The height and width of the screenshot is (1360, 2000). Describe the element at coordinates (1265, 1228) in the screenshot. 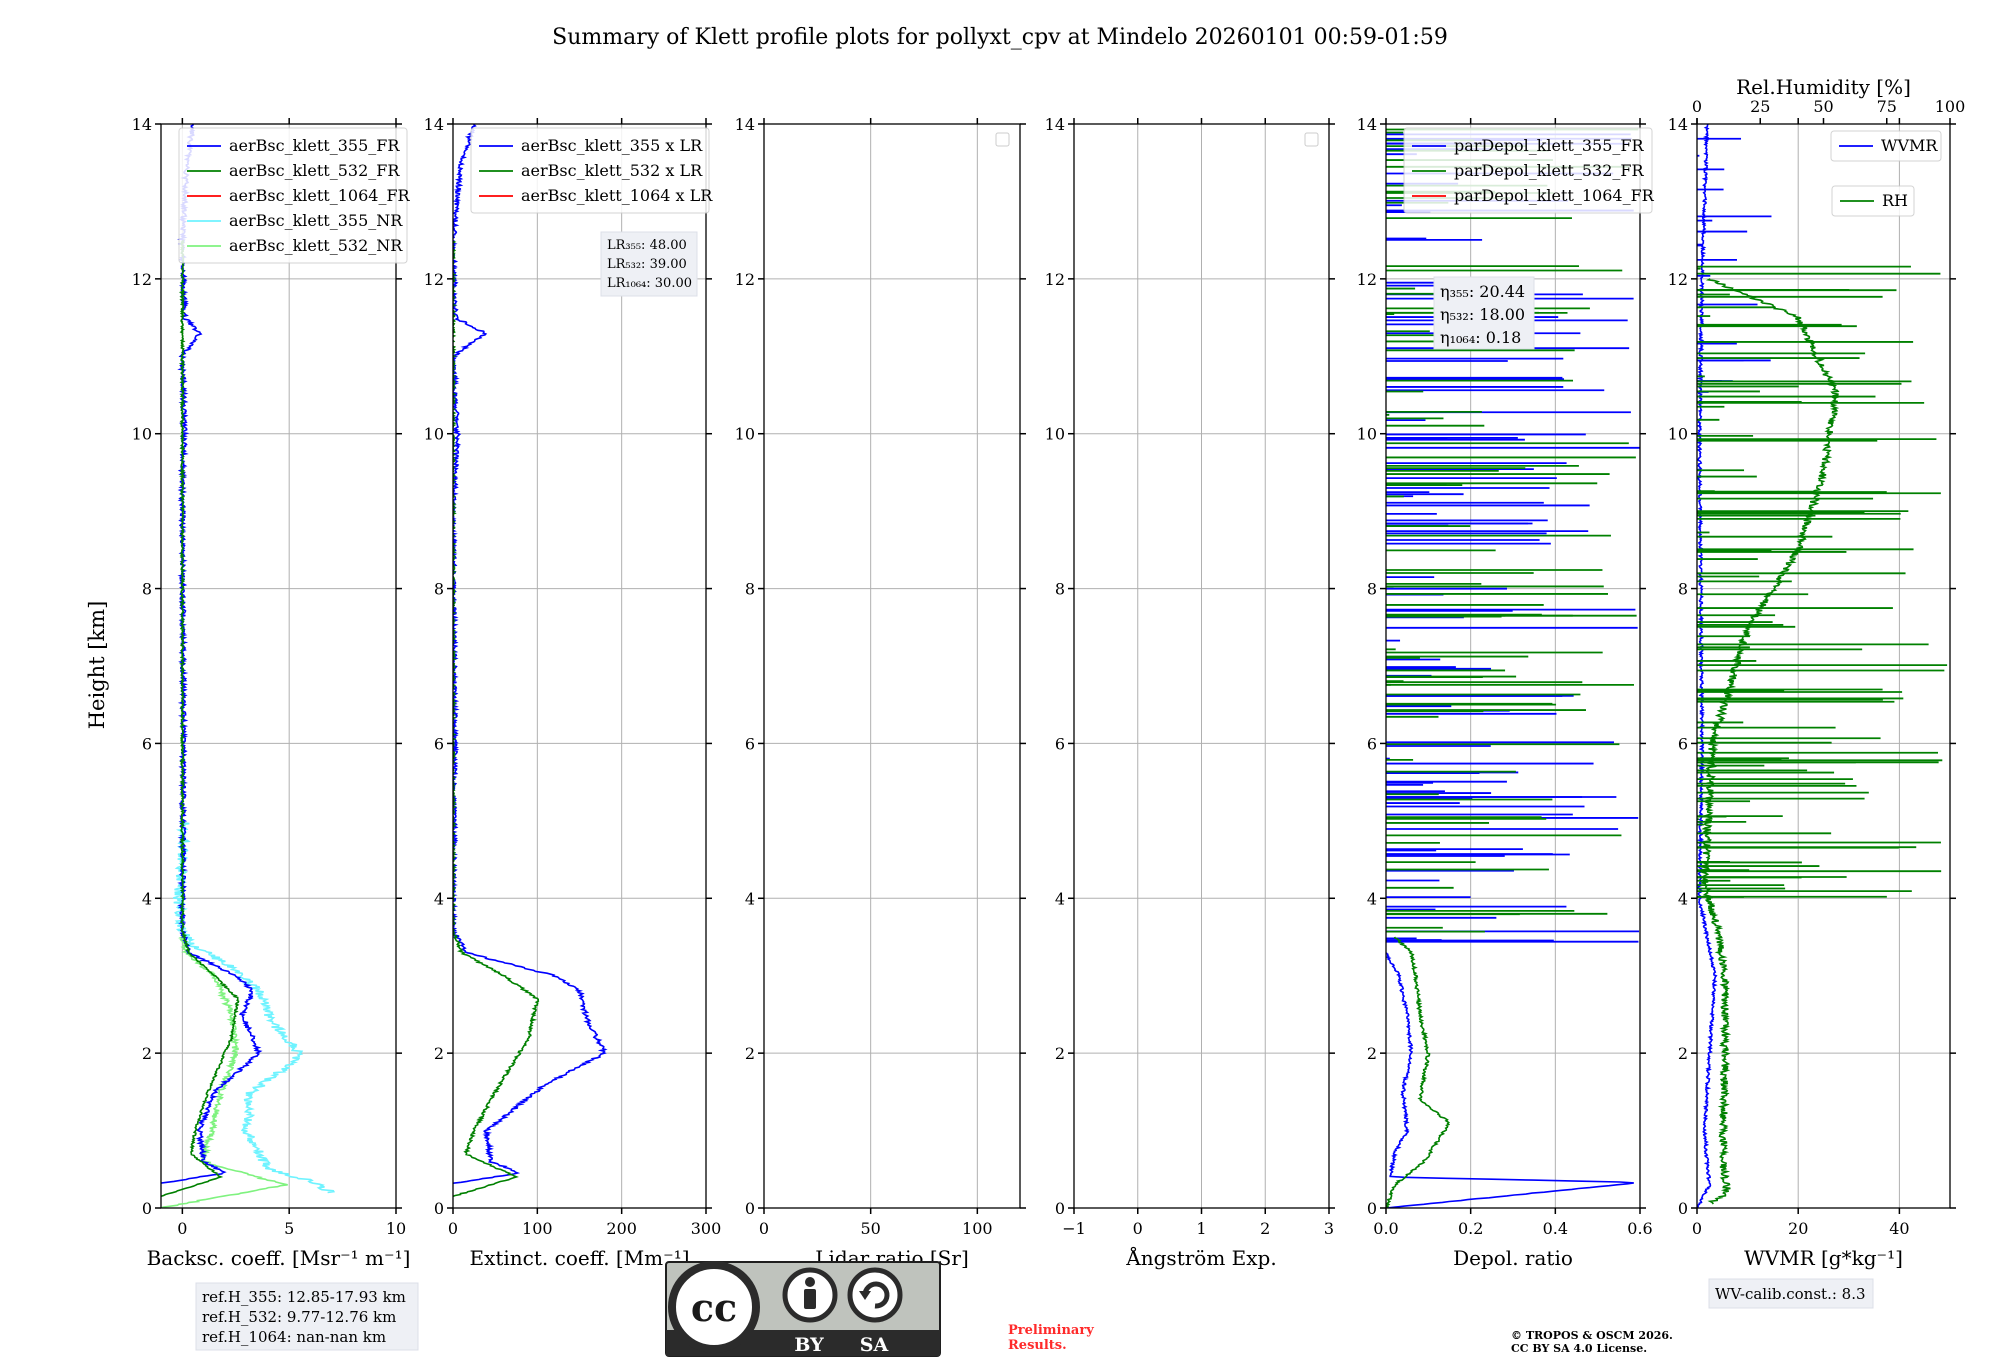

I see `x-tick-label: 2` at that location.